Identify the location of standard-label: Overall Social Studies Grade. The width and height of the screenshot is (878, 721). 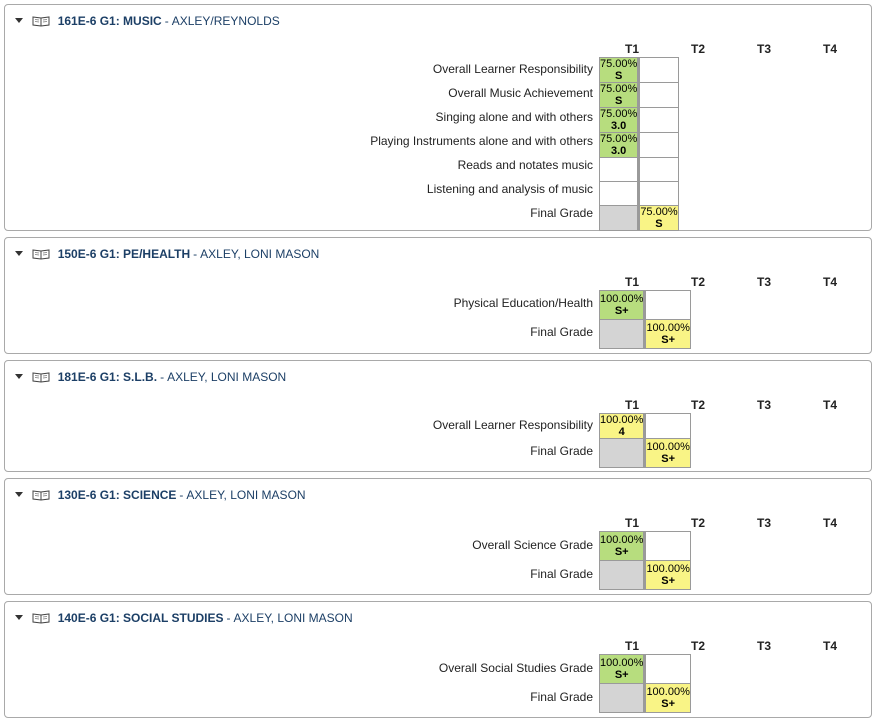
(515, 668).